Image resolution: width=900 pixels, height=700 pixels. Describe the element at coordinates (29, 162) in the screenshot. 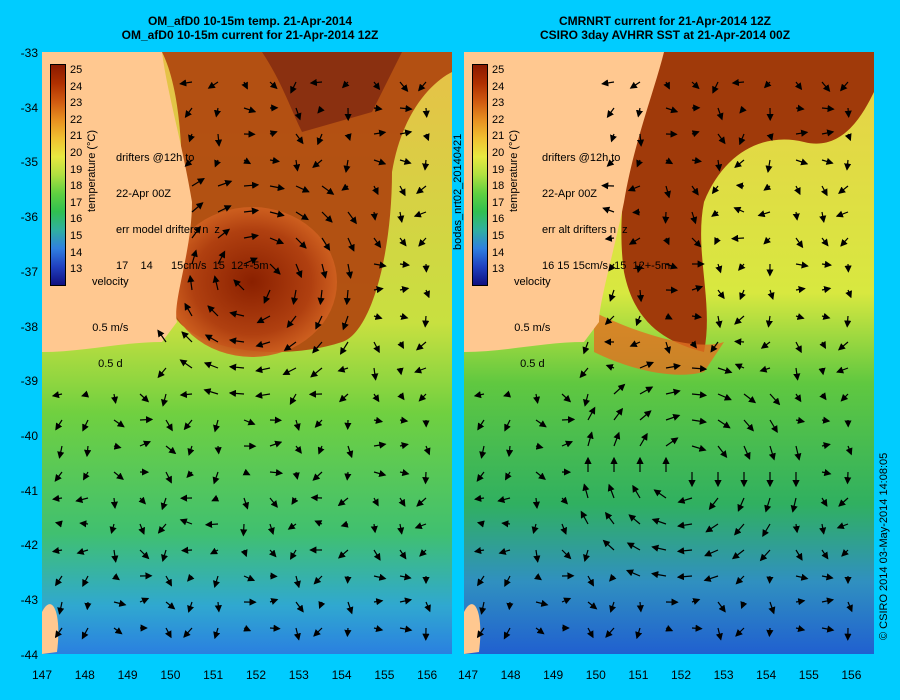

I see `y-tick-label: -35` at that location.